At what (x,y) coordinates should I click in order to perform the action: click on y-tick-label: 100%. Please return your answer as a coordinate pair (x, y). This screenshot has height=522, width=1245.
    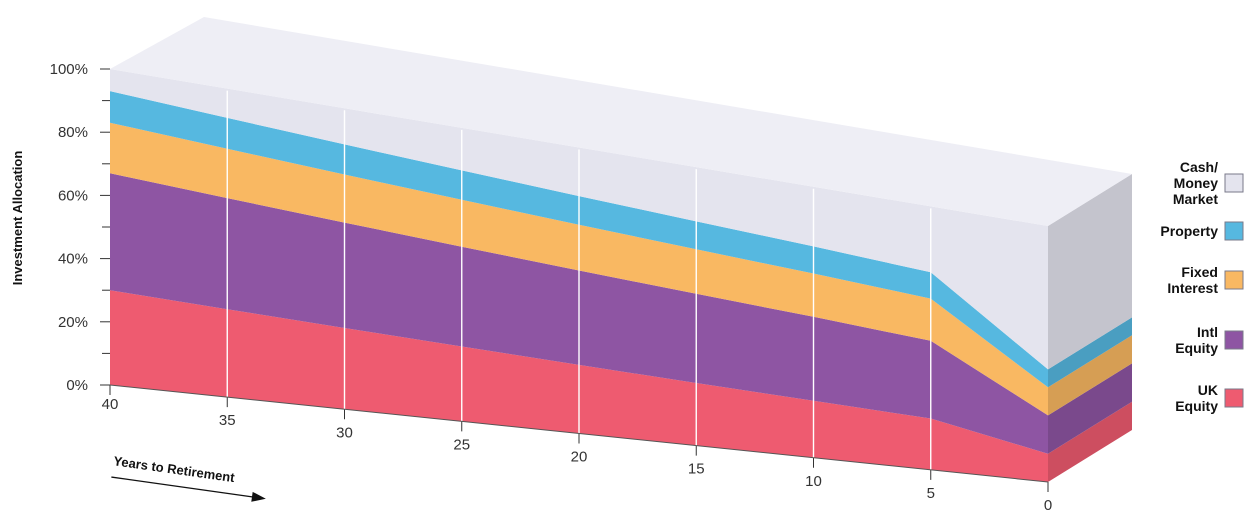
    Looking at the image, I should click on (69, 69).